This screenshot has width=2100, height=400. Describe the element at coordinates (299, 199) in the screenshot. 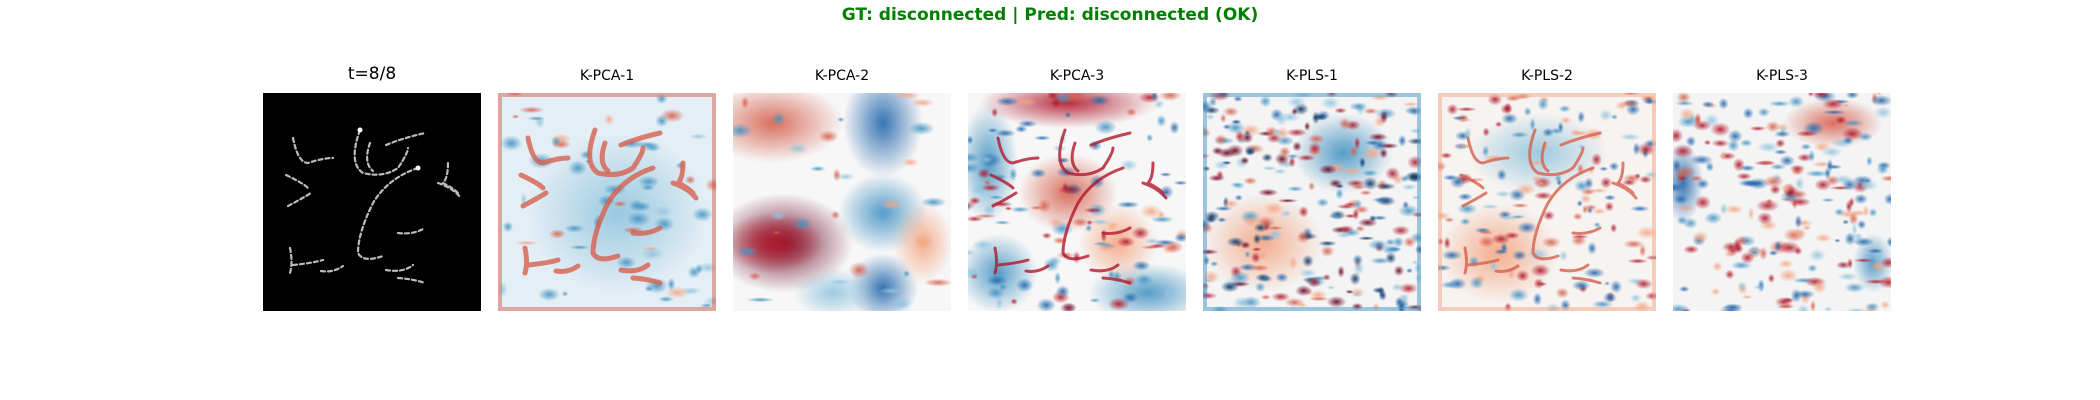

I see `dashed-path` at that location.